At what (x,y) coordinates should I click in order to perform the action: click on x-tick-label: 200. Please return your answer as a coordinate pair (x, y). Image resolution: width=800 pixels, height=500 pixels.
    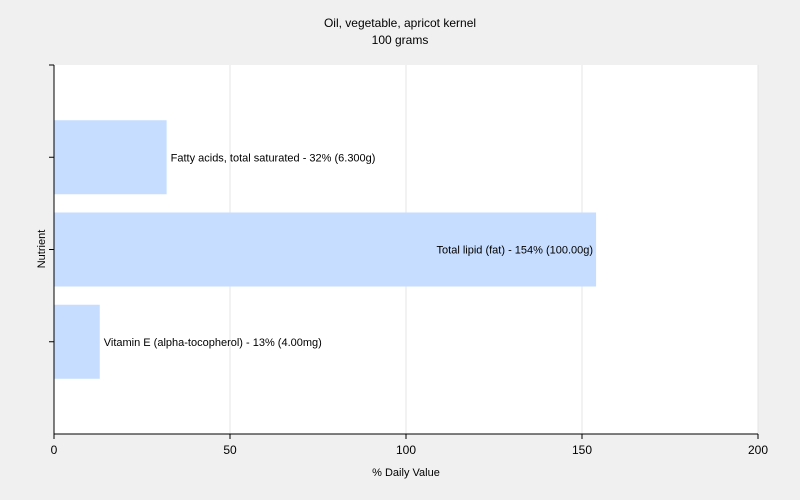
    Looking at the image, I should click on (758, 450).